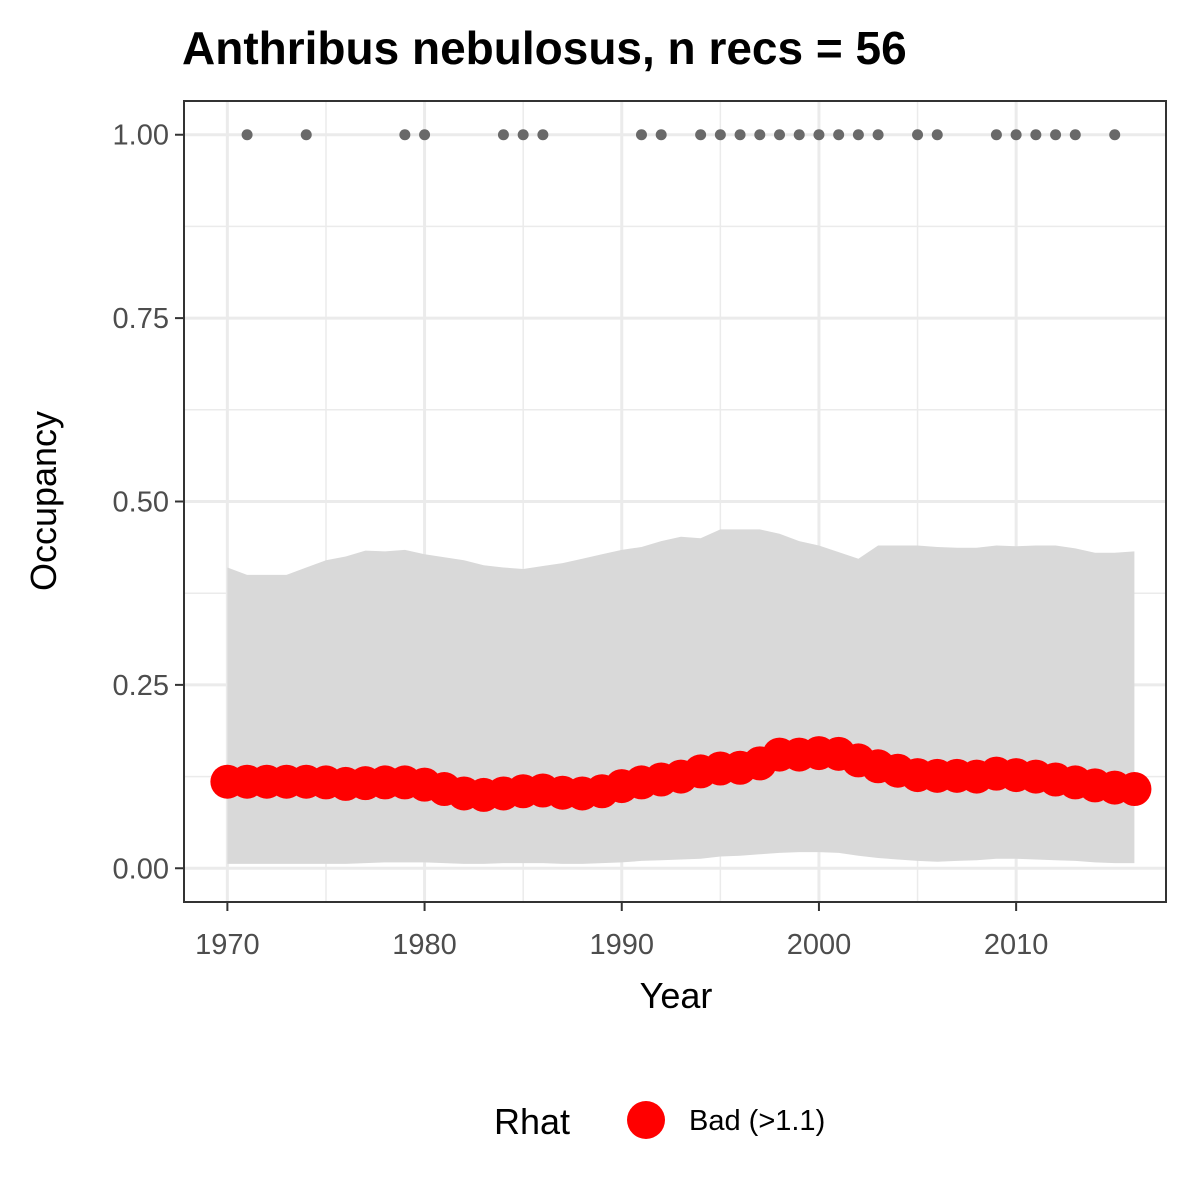 Image resolution: width=1200 pixels, height=1200 pixels. I want to click on y-axis: 0.00 0.25 0.50 0.75 1.00, so click(148, 502).